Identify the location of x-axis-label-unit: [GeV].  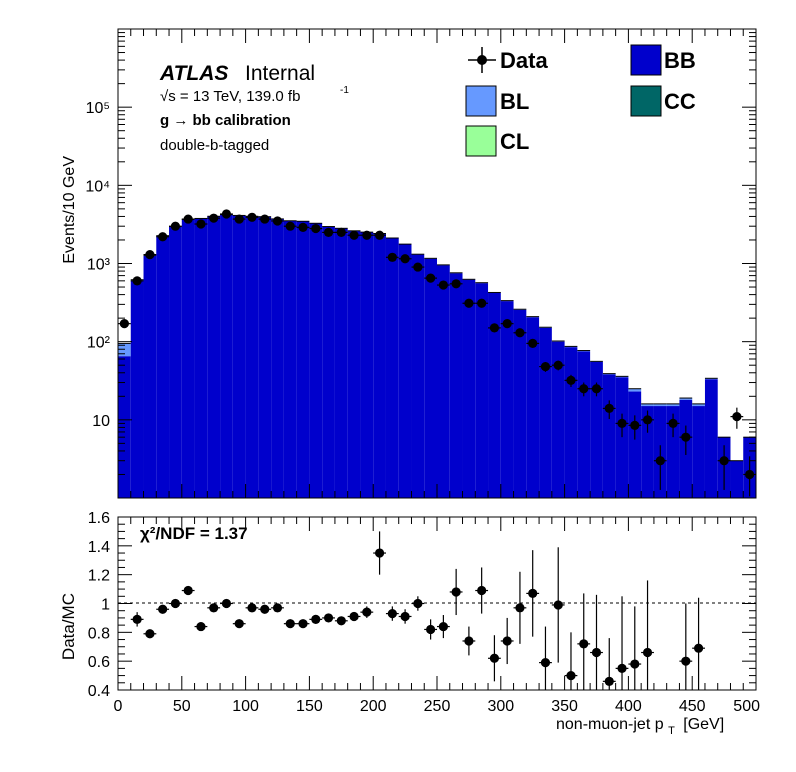
(703, 724).